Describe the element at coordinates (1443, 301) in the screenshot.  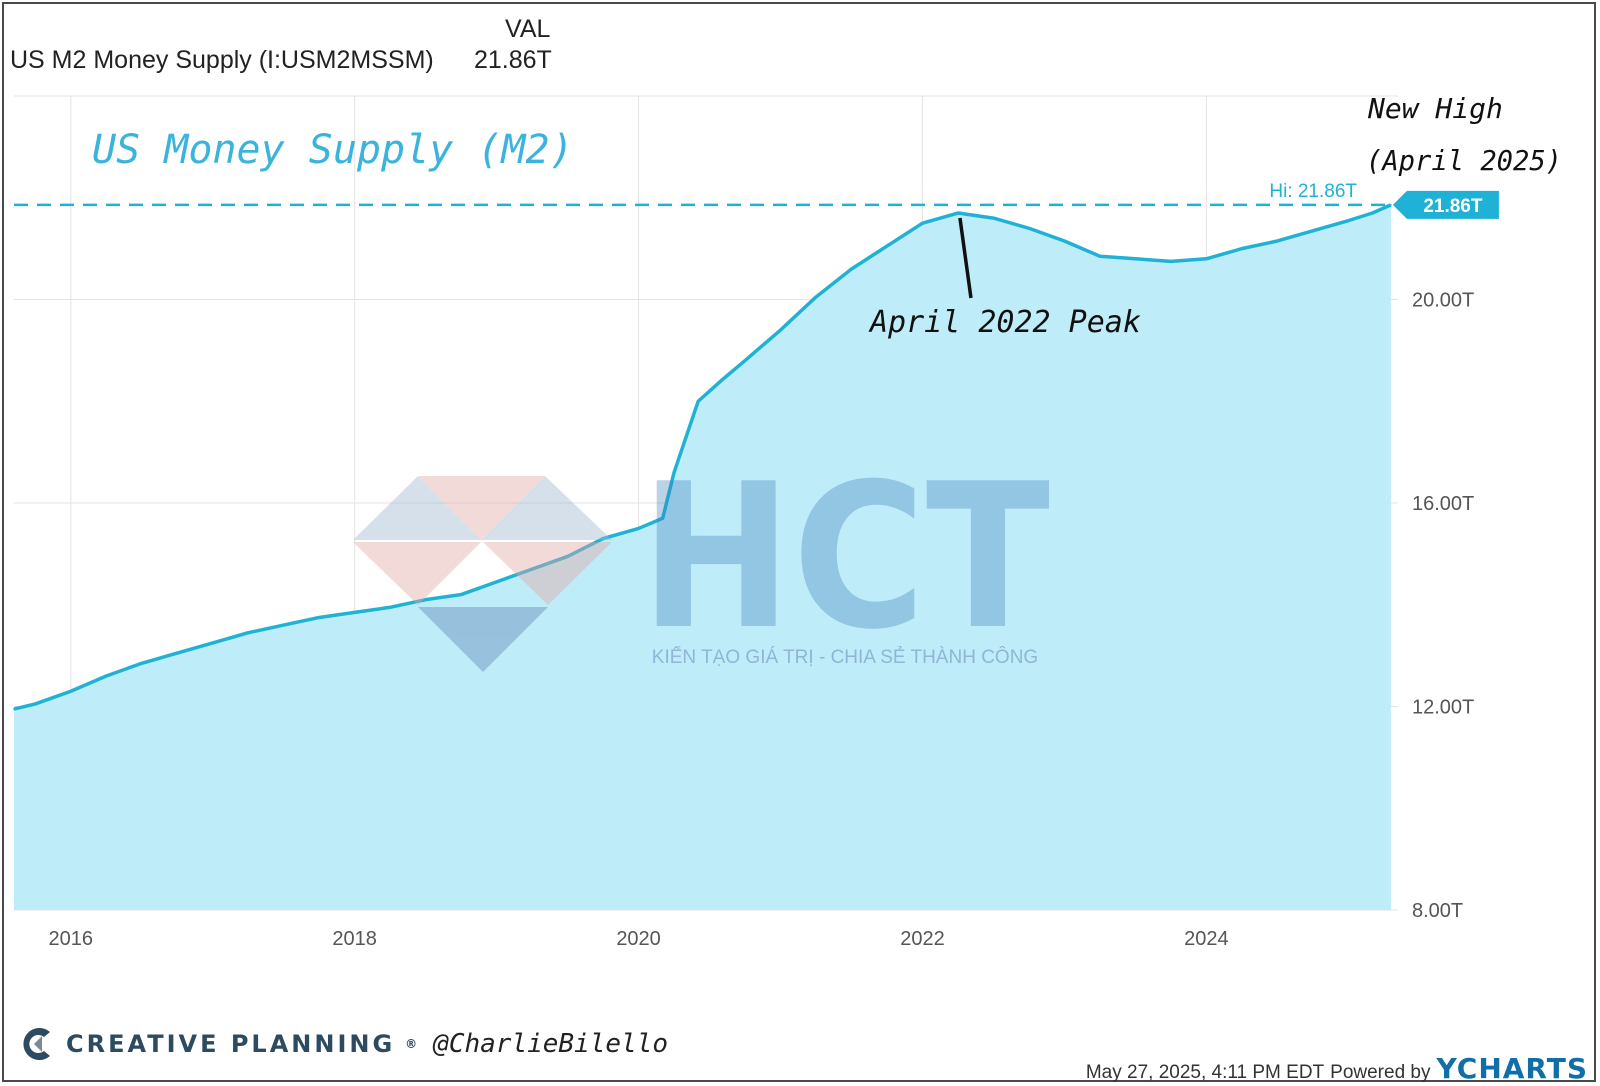
I see `y-tick-label: 20.00T` at that location.